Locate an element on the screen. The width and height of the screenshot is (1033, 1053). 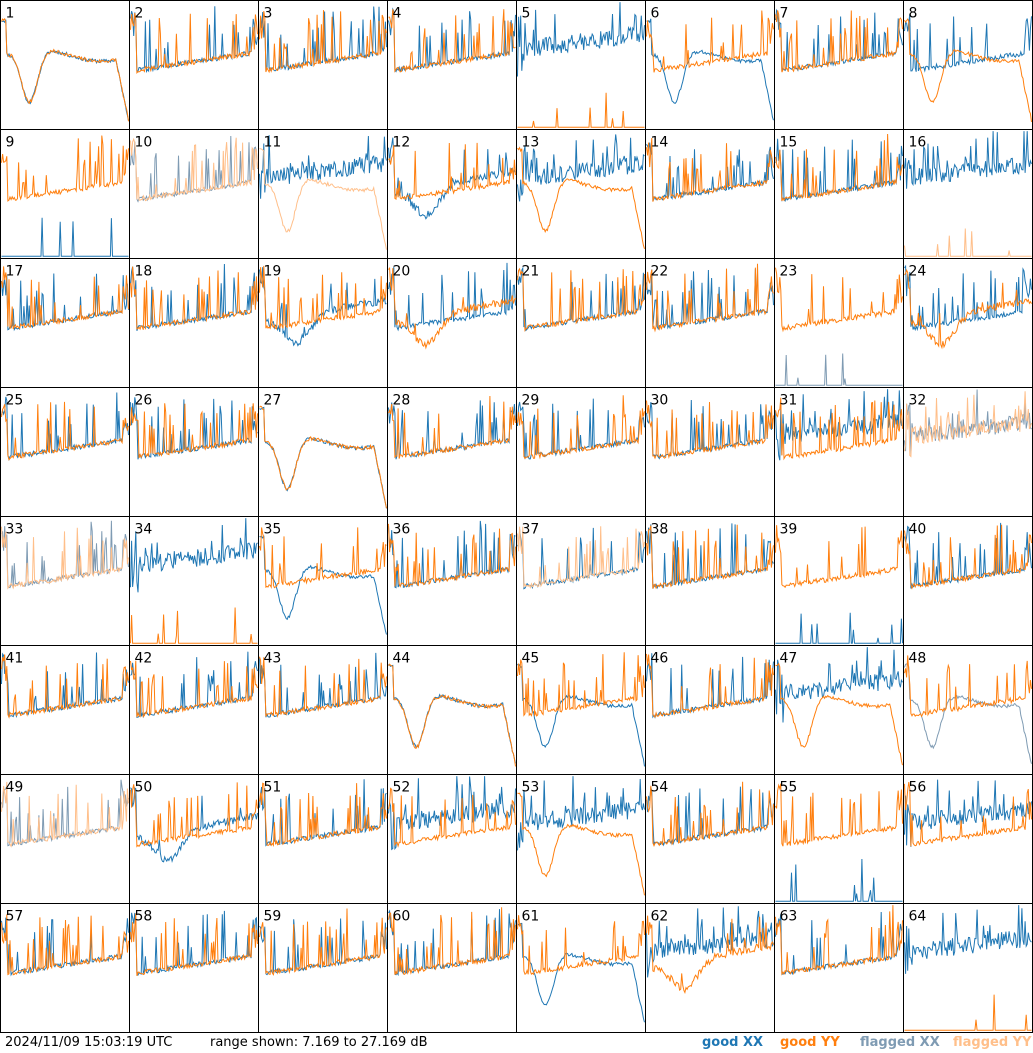
panel-label: 39 is located at coordinates (789, 530).